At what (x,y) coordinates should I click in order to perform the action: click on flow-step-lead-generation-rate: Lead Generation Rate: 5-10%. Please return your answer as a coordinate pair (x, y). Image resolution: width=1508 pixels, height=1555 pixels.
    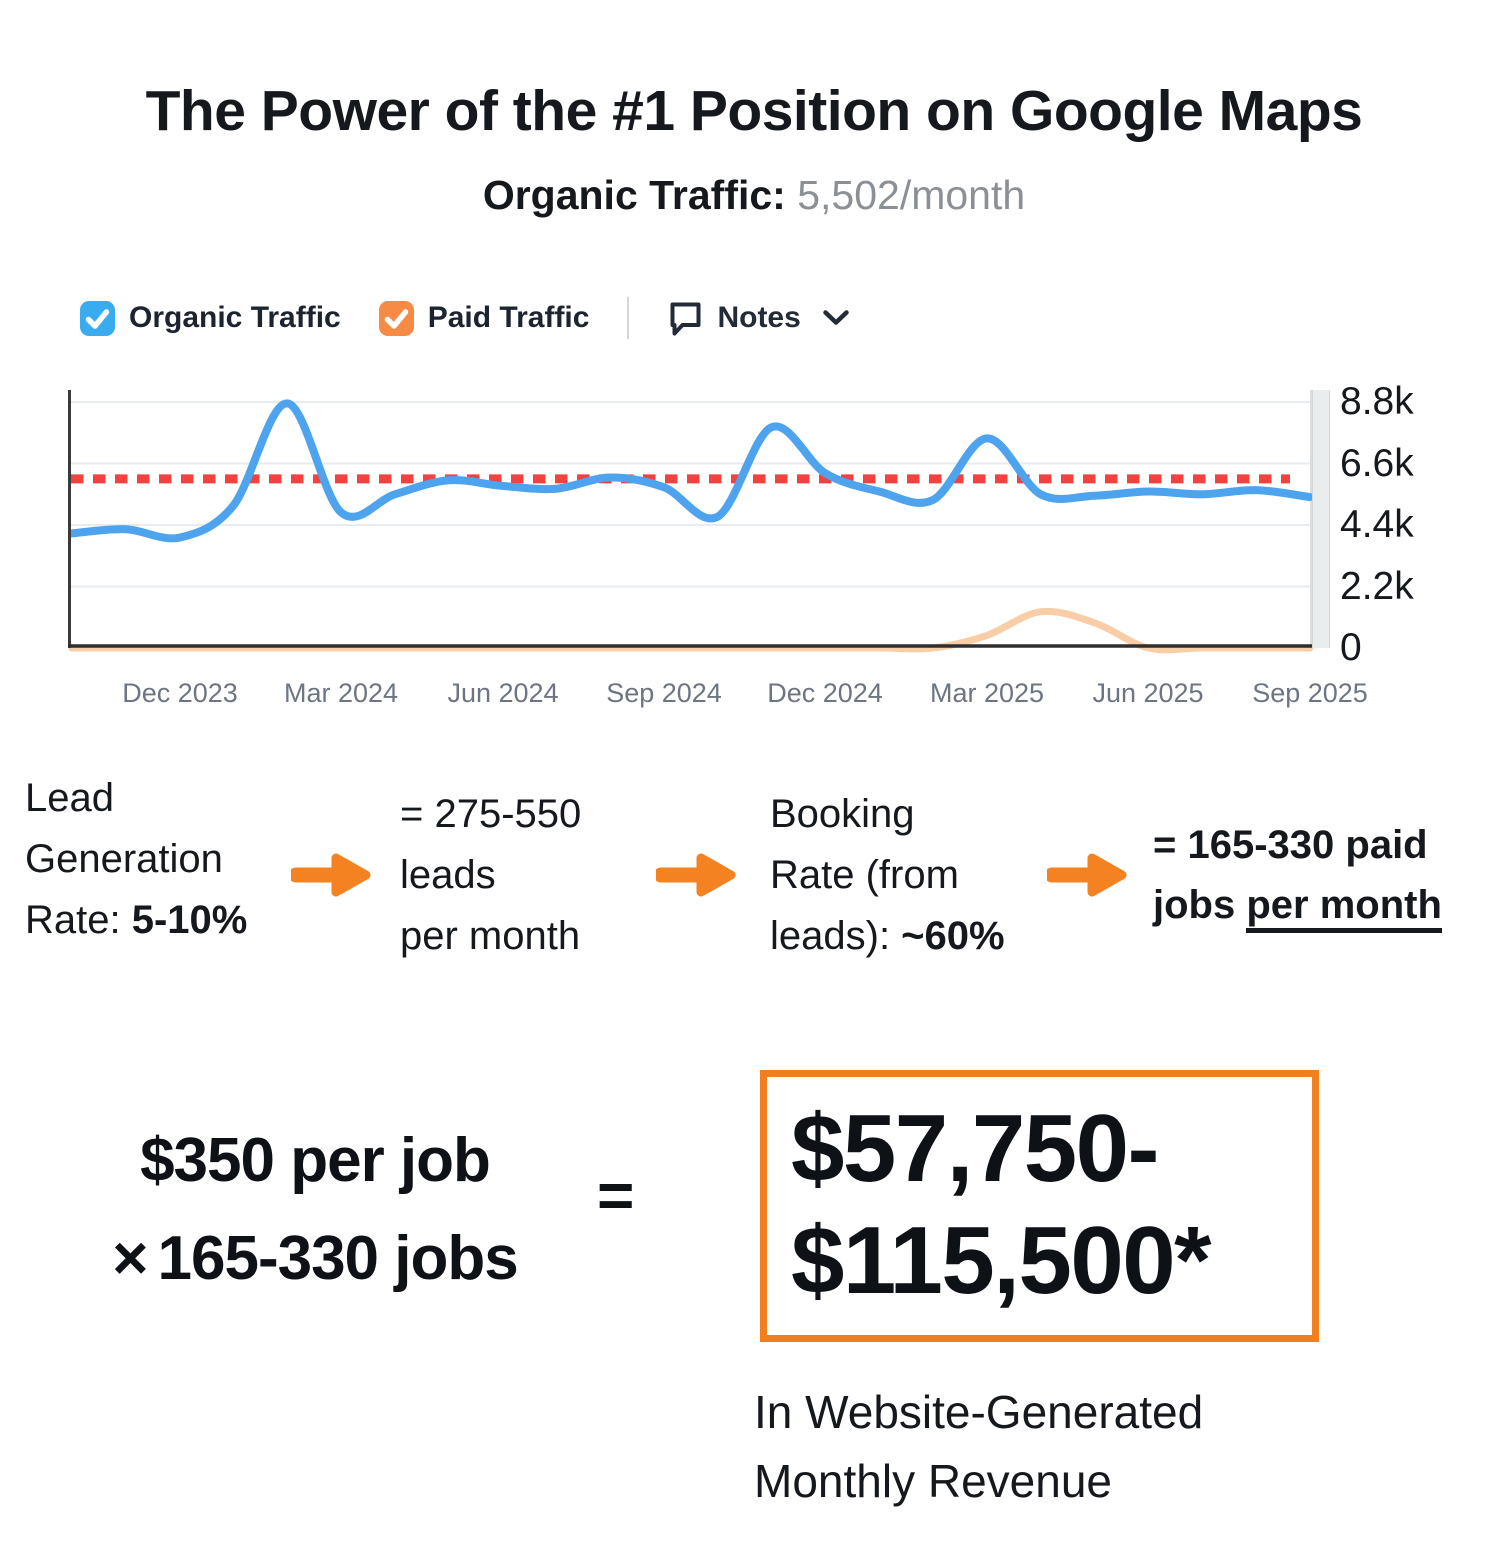
    Looking at the image, I should click on (136, 859).